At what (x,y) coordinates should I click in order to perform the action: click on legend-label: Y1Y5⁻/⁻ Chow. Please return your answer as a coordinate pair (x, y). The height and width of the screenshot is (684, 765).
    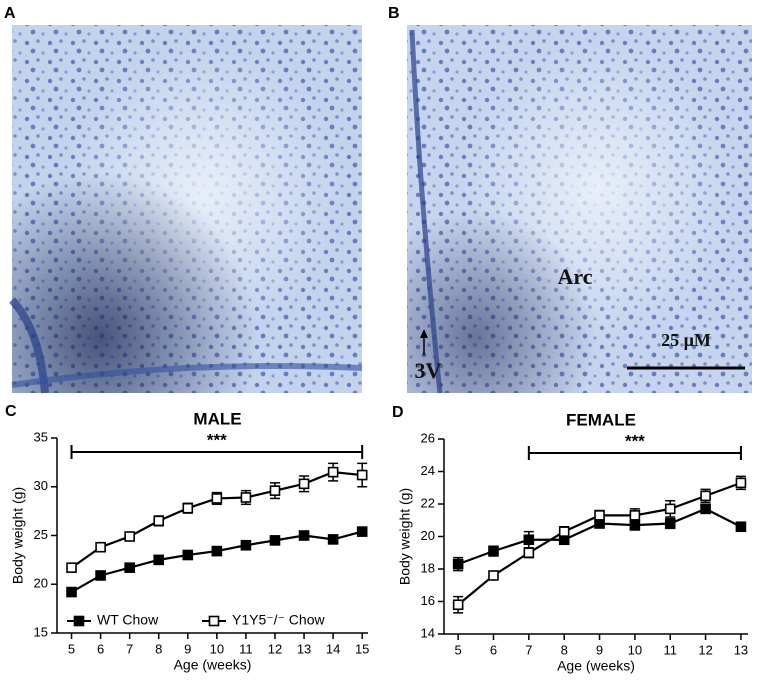
    Looking at the image, I should click on (278, 620).